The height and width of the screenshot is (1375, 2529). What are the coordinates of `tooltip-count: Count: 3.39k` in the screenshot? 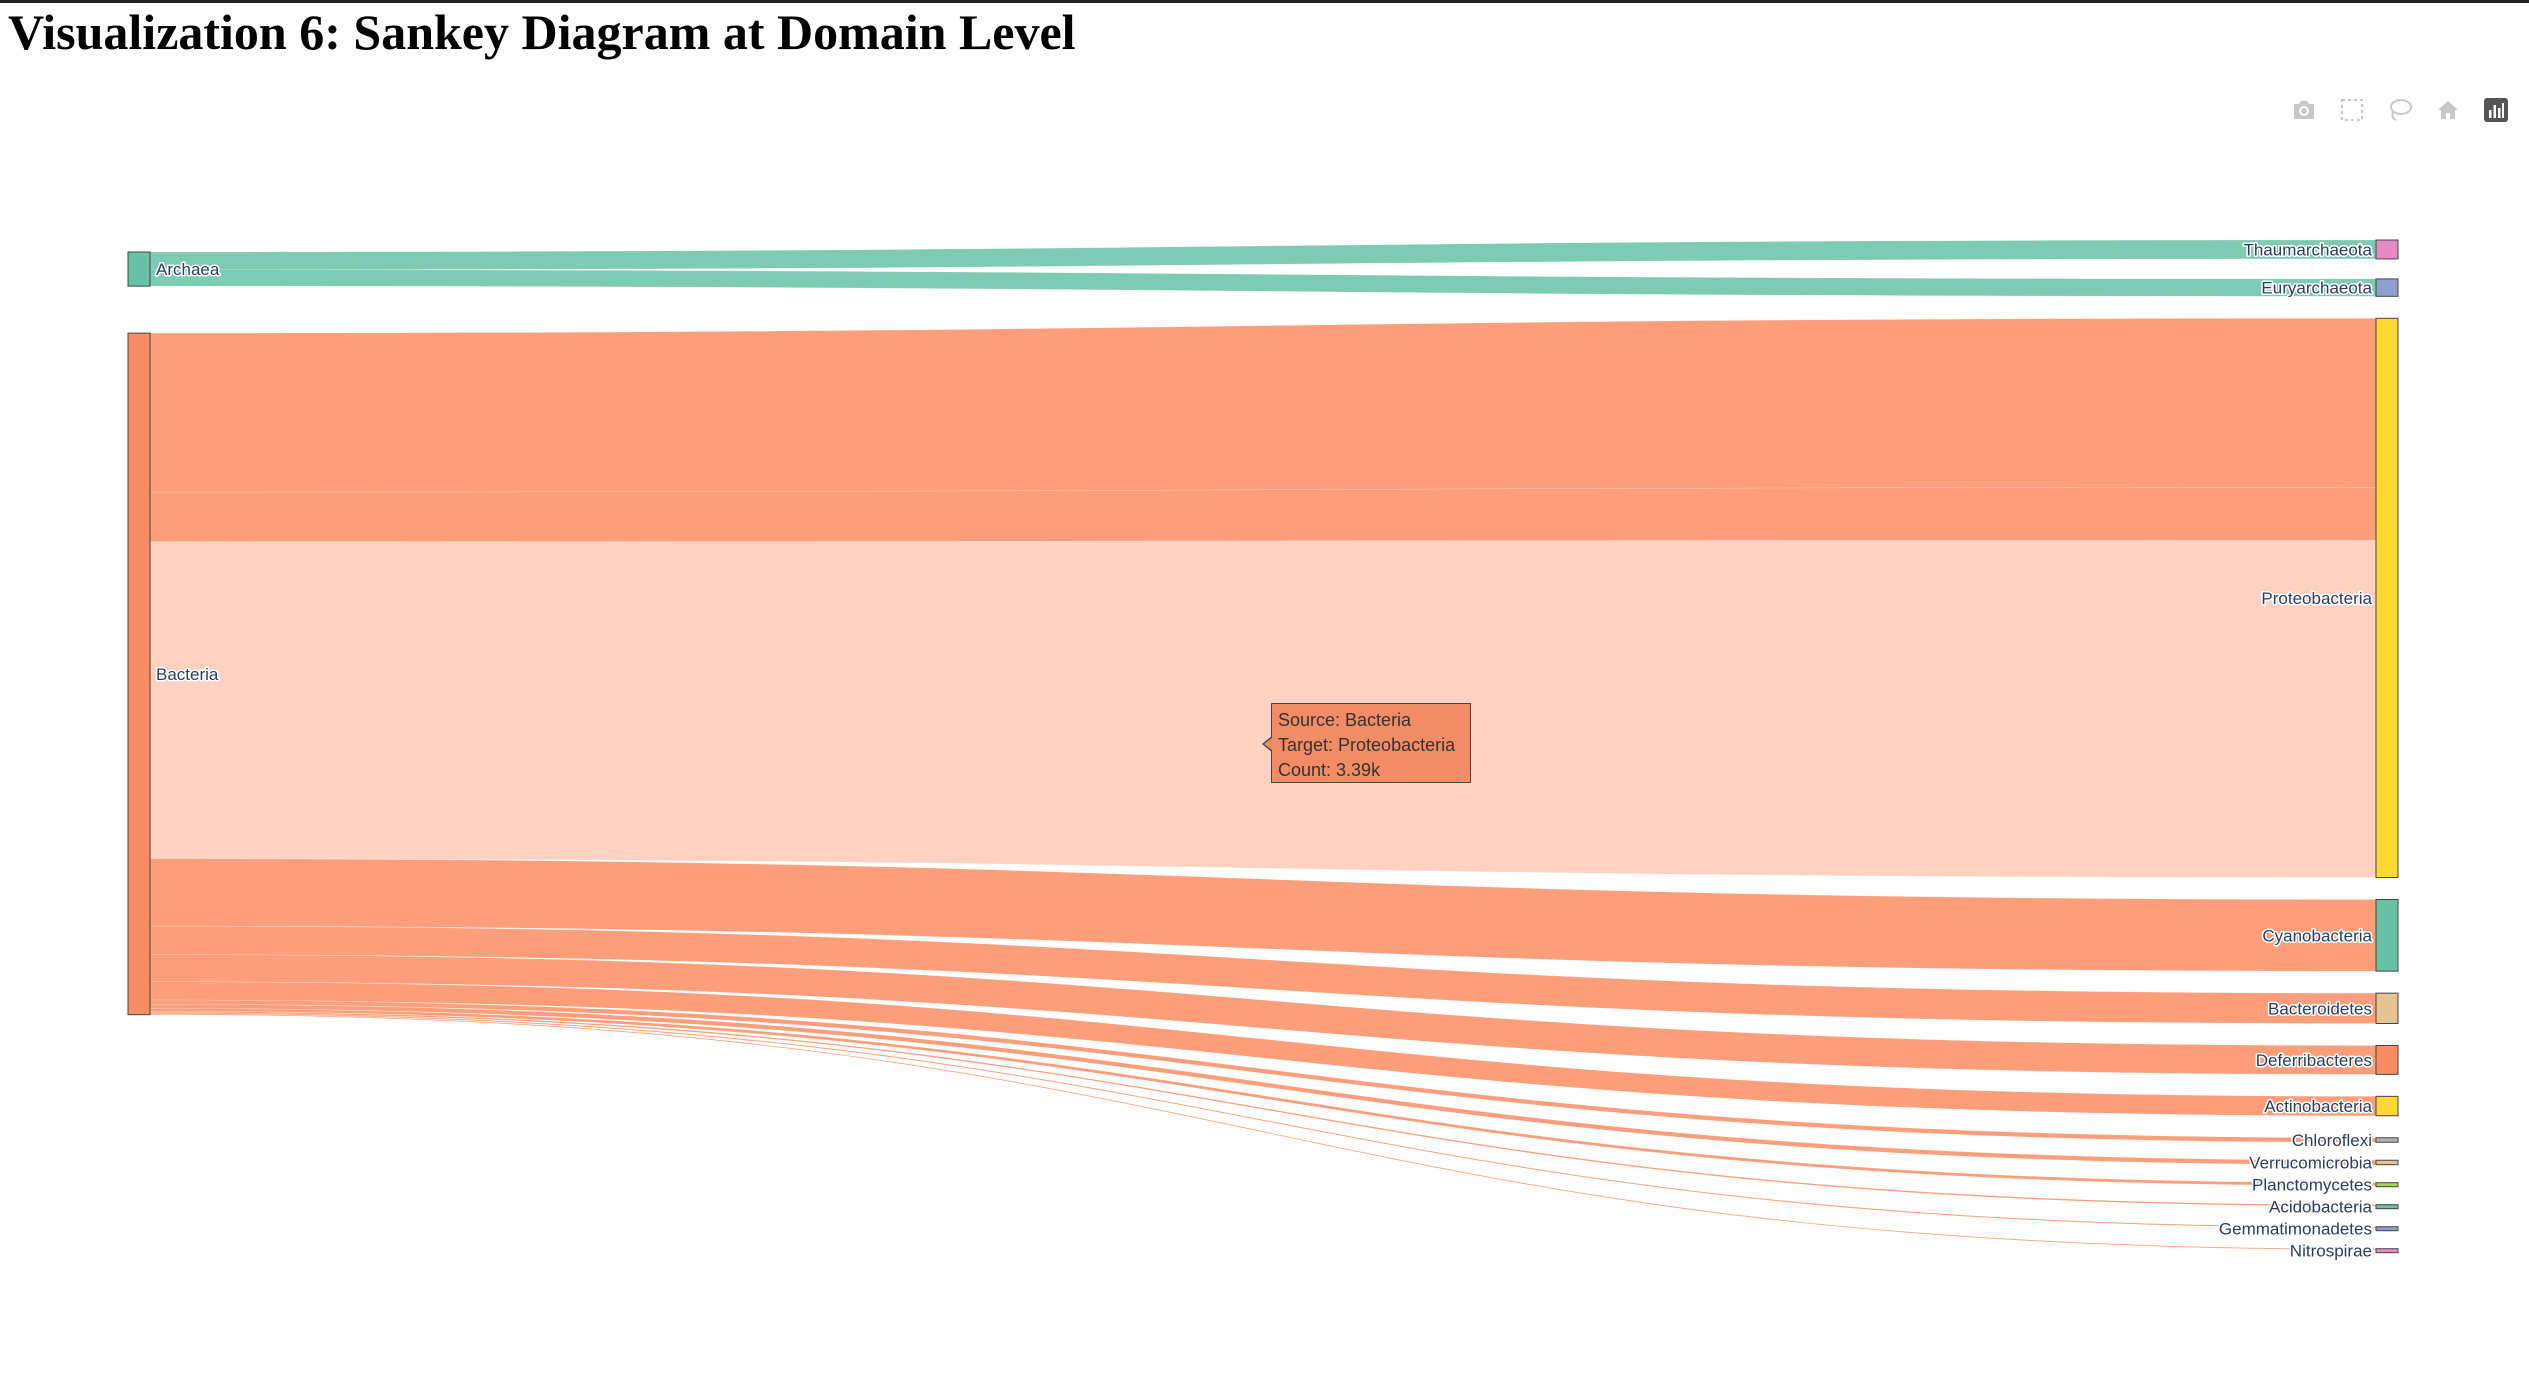 It's located at (1329, 770).